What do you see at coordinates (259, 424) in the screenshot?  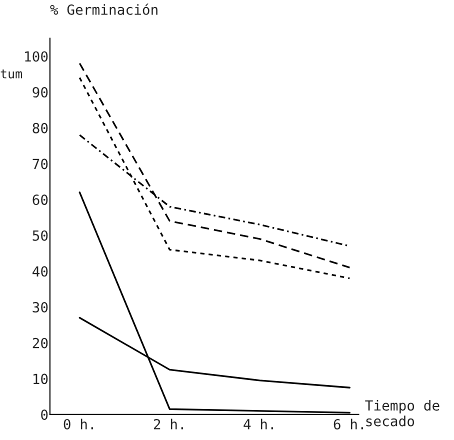 I see `x-tick-label: 4 h.` at bounding box center [259, 424].